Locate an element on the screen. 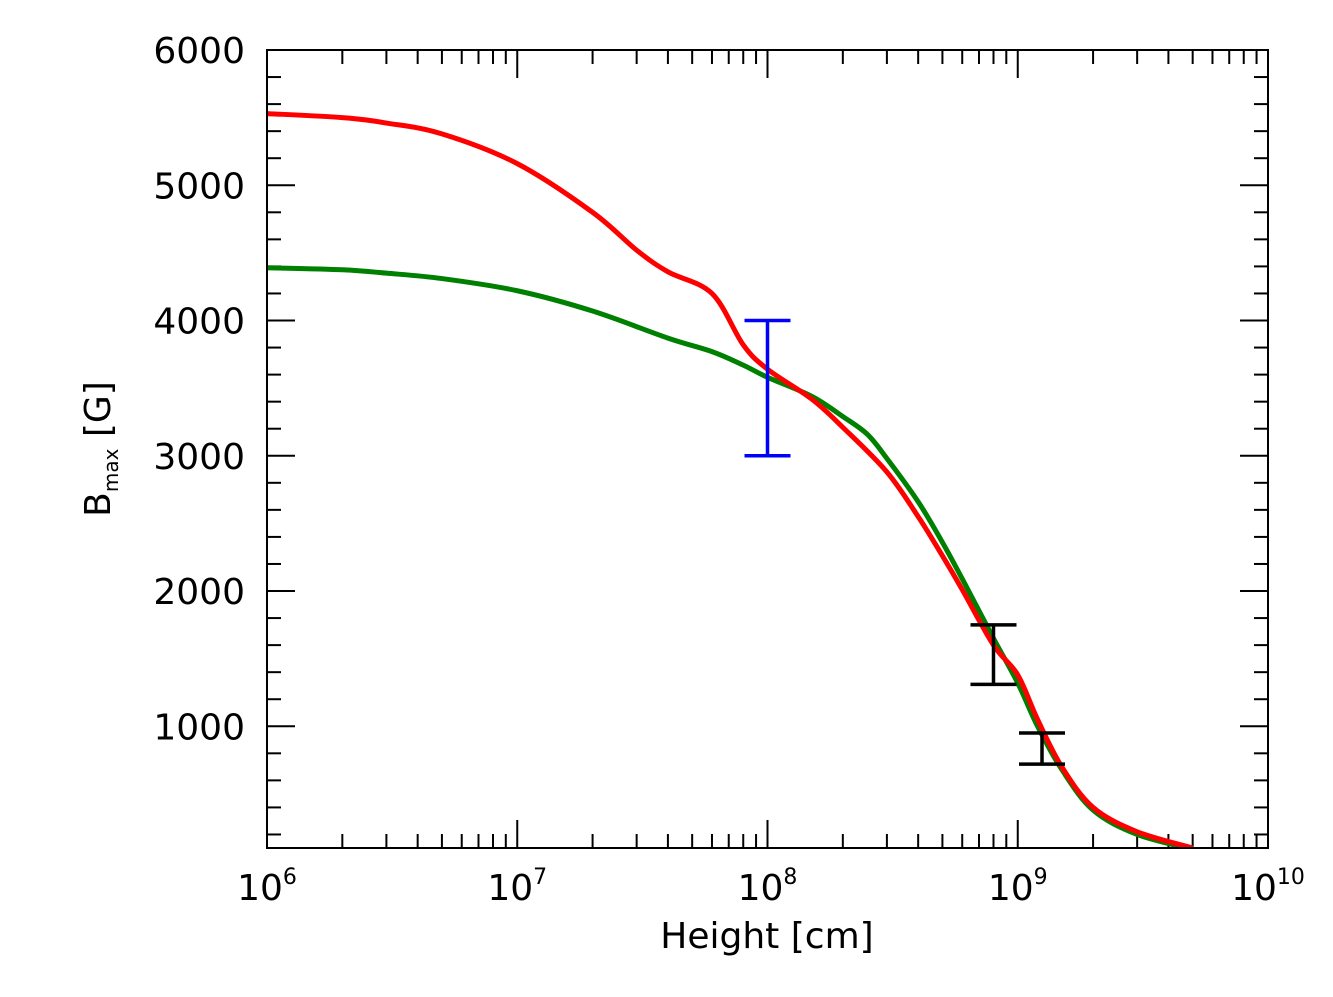 The height and width of the screenshot is (997, 1333). x-tick-labels: 10⁶ 10⁷ 10⁸ 10⁹ 10¹⁰ is located at coordinates (771, 887).